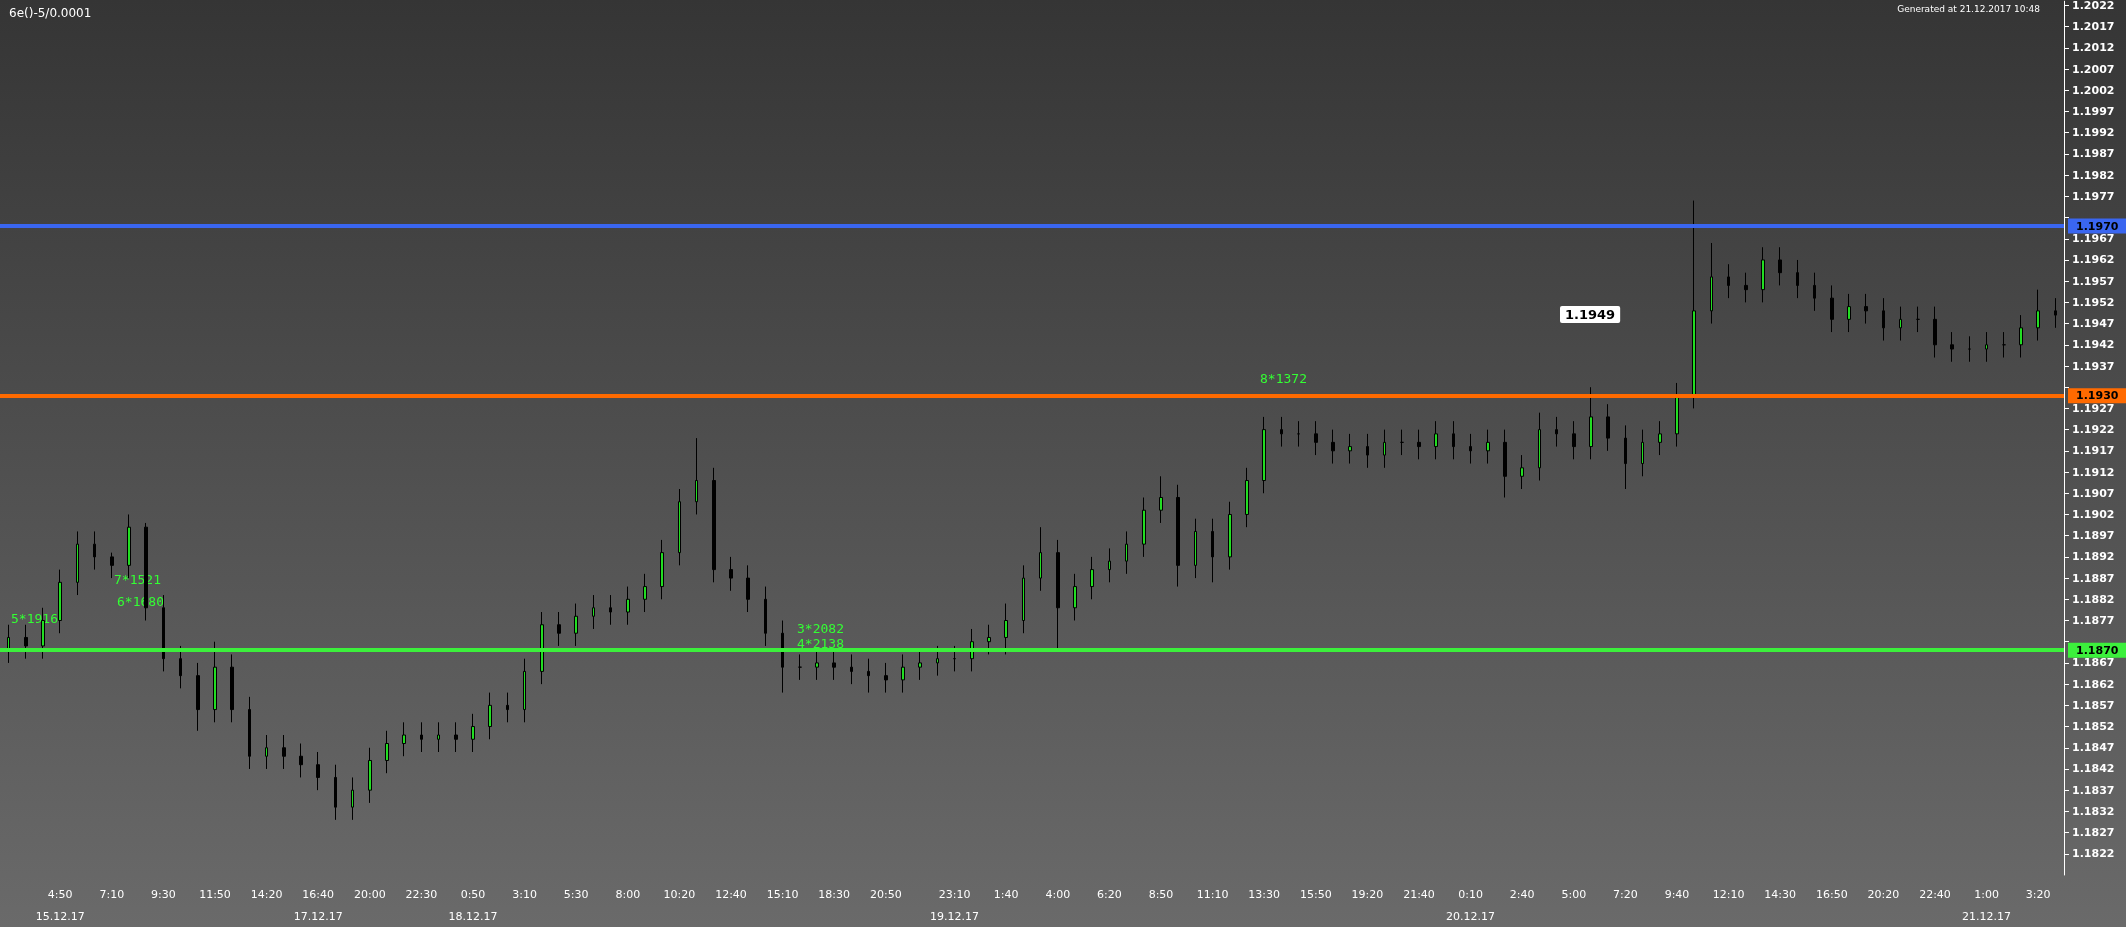  What do you see at coordinates (1006, 894) in the screenshot?
I see `x-tick-label: 1:40` at bounding box center [1006, 894].